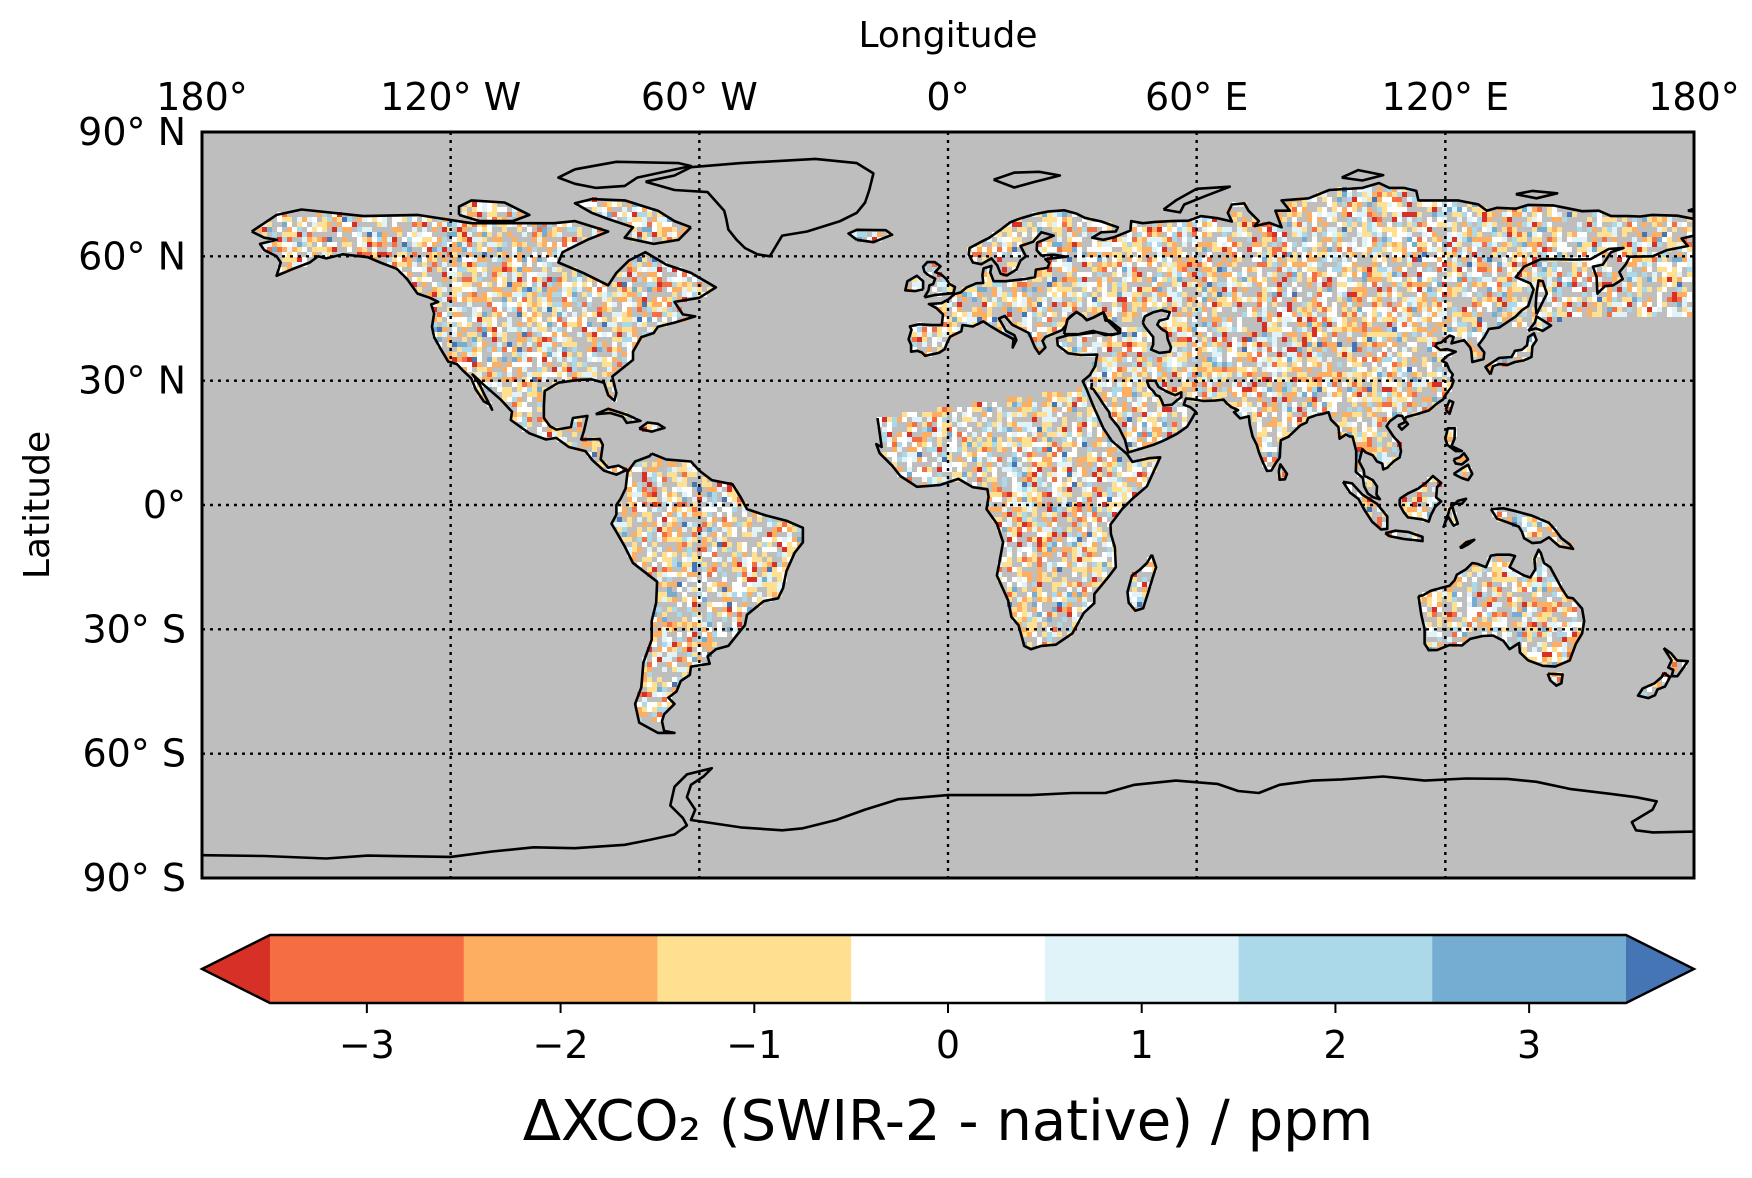 The width and height of the screenshot is (1752, 1178). What do you see at coordinates (134, 754) in the screenshot?
I see `lat-tick-label: 60° S` at bounding box center [134, 754].